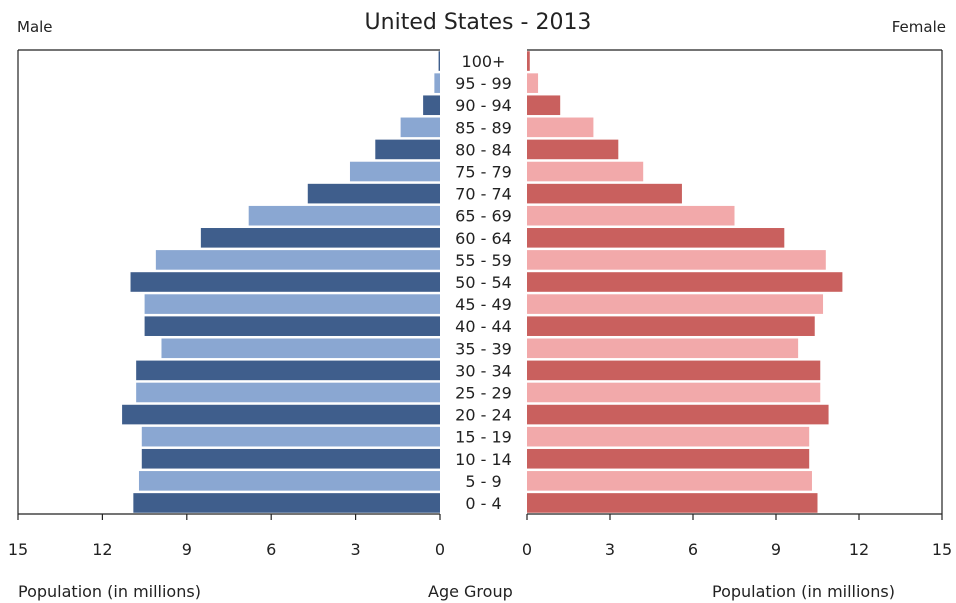  Describe the element at coordinates (483, 348) in the screenshot. I see `age-group-label: 35 - 39` at that location.